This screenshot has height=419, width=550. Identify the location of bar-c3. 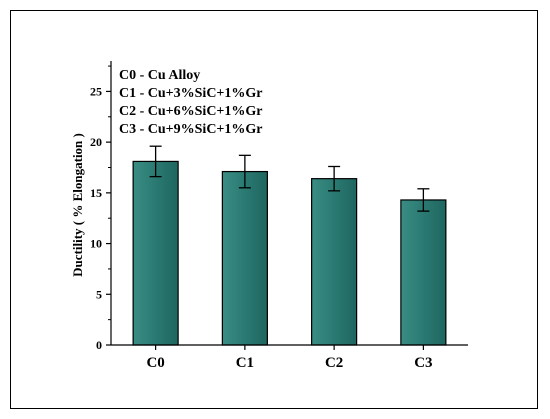
(423, 272).